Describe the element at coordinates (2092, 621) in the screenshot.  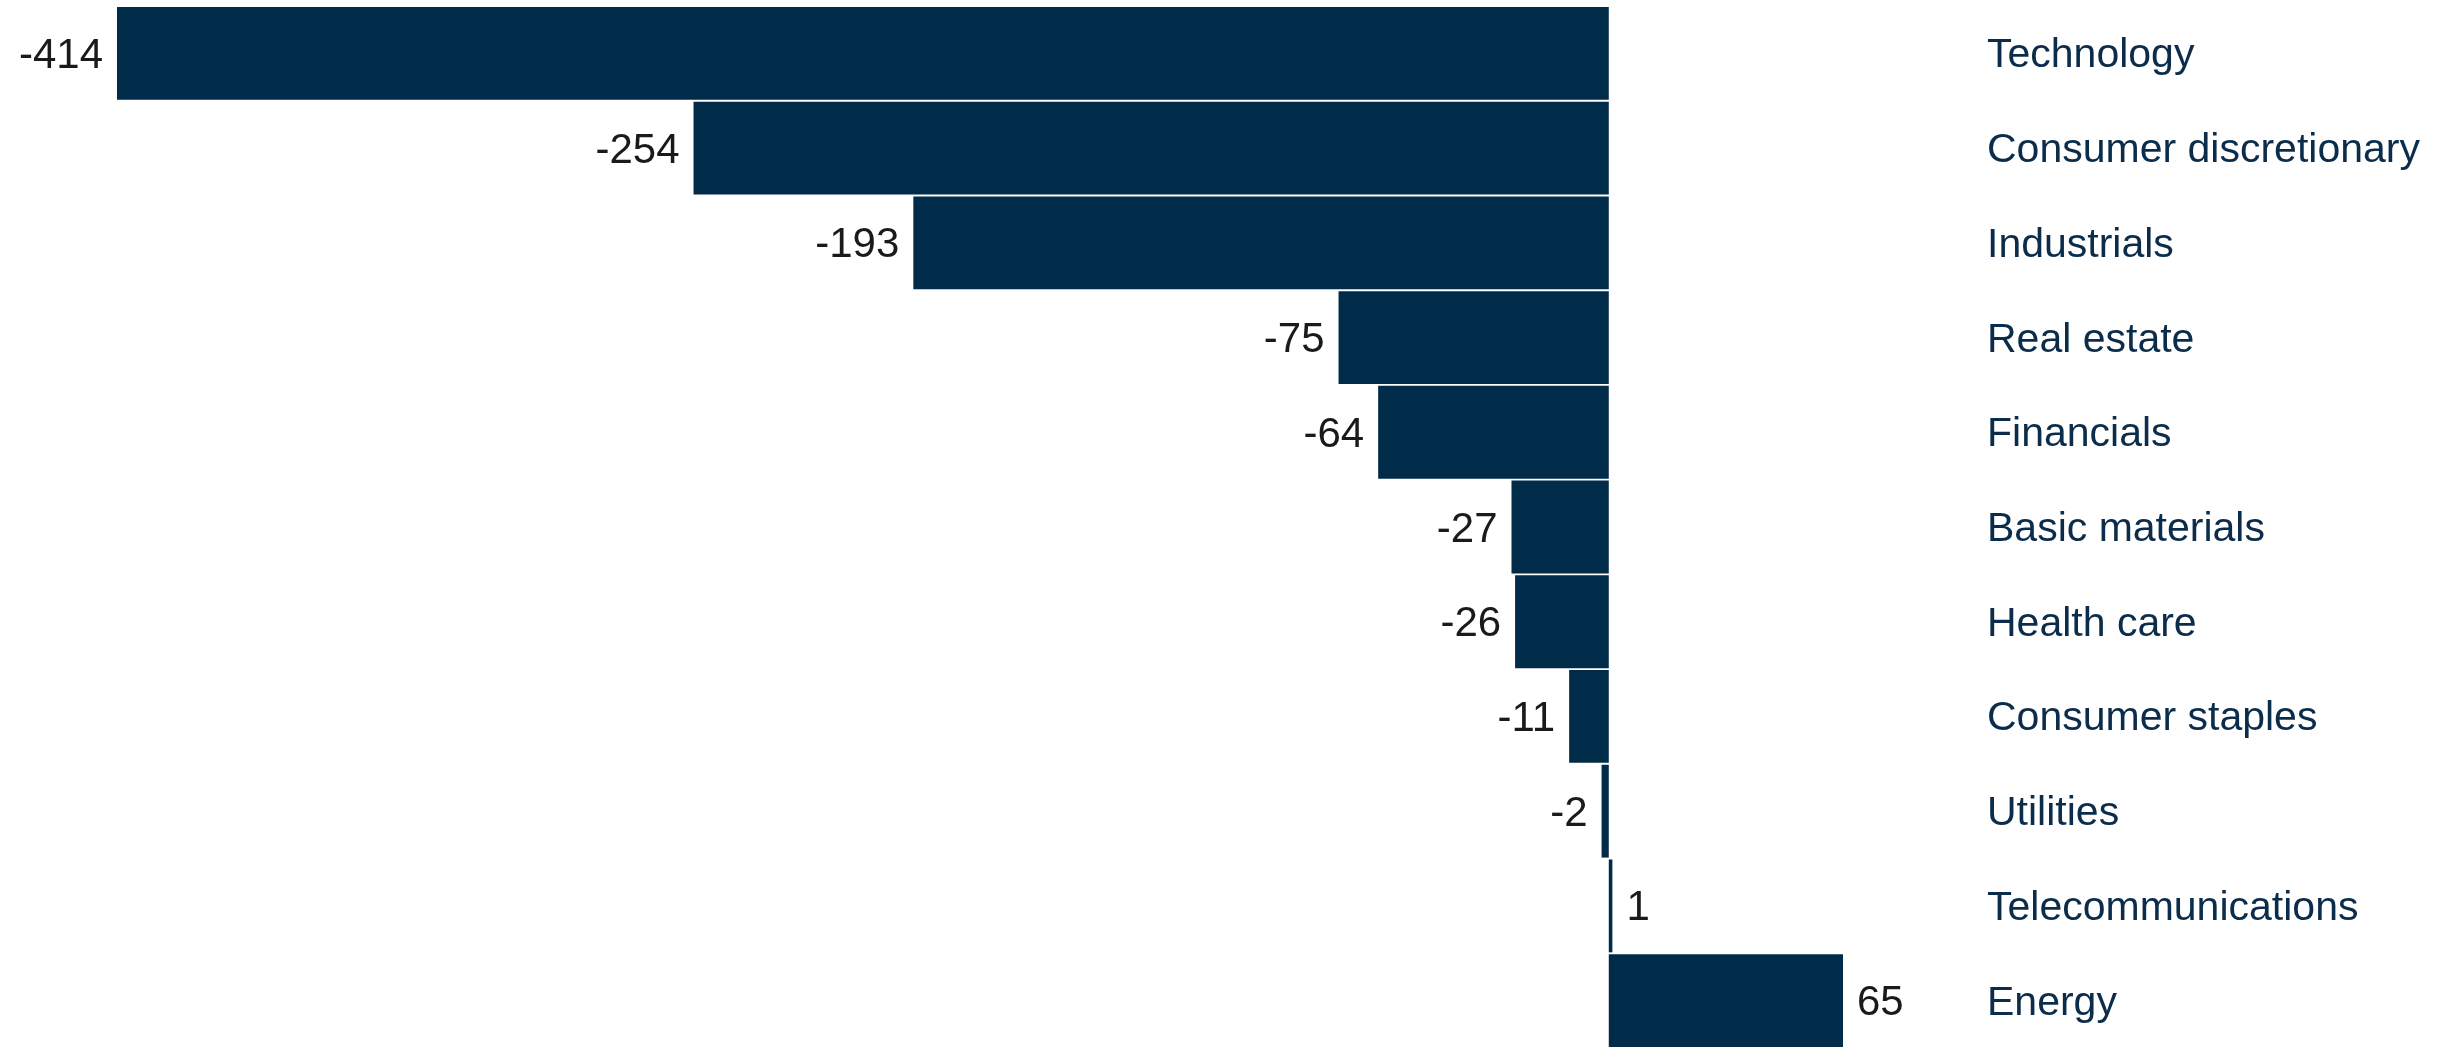
I see `y-tick-label: Health care` at that location.